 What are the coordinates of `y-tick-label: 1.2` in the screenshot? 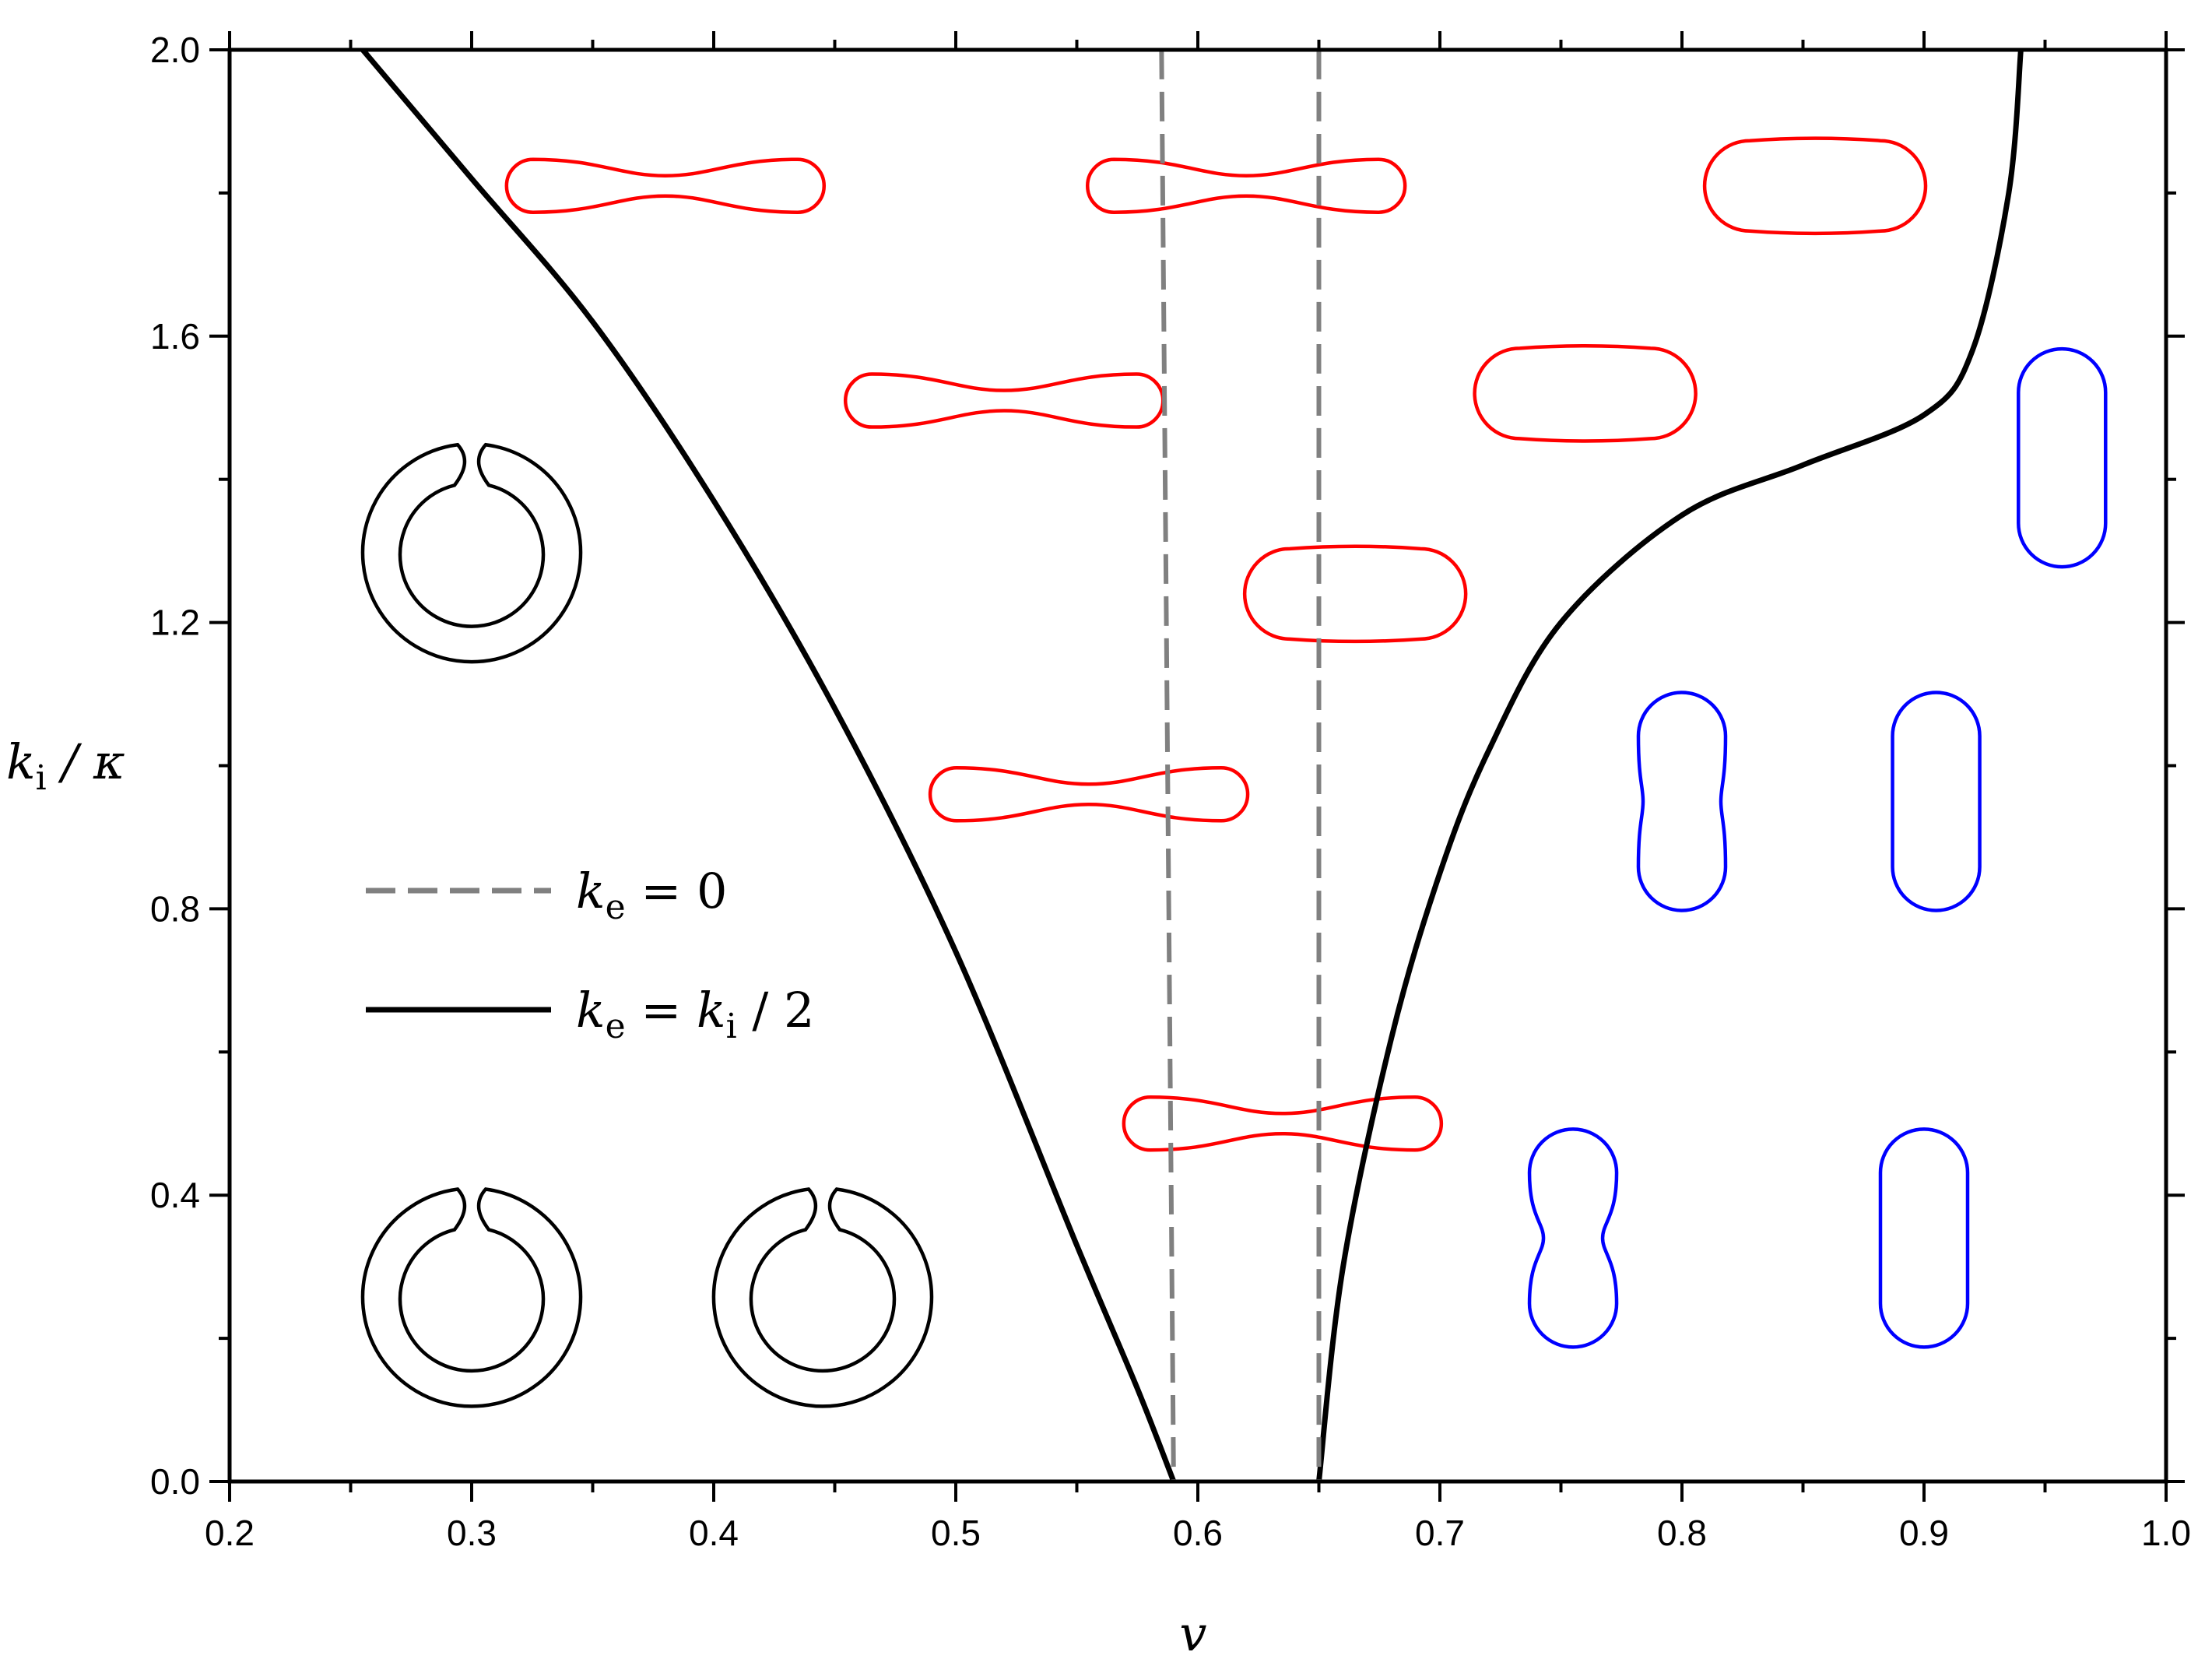 It's located at (175, 623).